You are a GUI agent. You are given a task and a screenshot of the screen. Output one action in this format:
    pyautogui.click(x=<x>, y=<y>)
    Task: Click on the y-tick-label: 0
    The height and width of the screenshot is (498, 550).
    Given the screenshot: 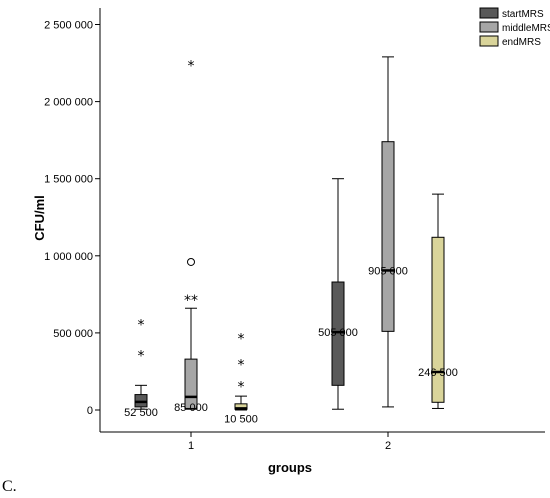 What is the action you would take?
    pyautogui.click(x=90, y=411)
    